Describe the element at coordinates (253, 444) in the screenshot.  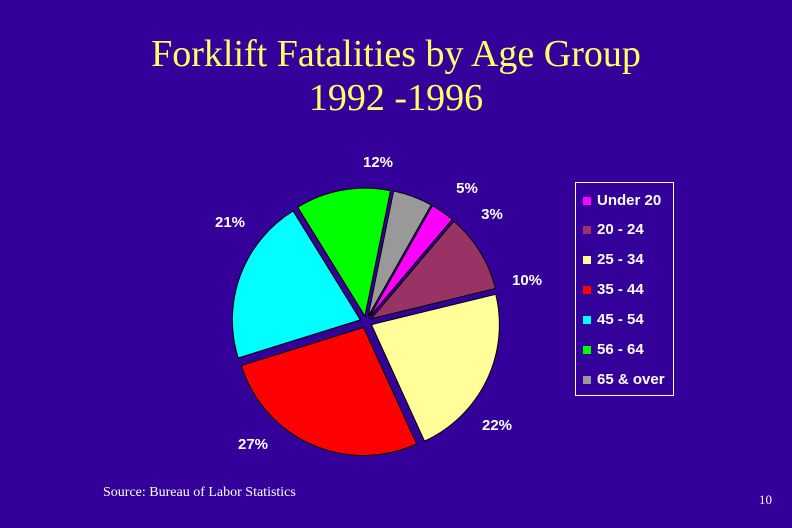
I see `data-label: 27%` at that location.